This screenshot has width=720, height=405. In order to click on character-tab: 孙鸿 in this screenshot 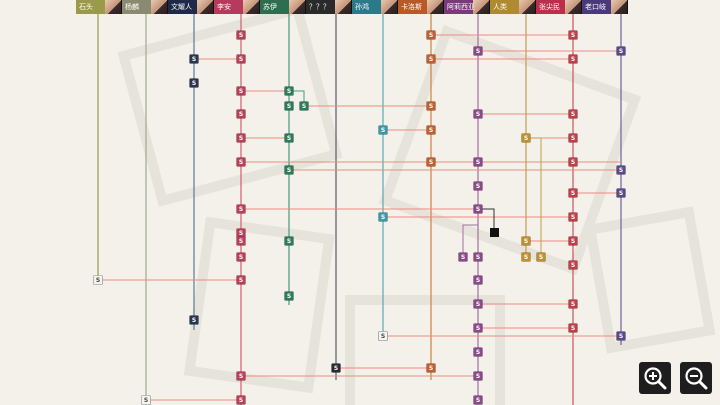, I will do `click(375, 7)`.